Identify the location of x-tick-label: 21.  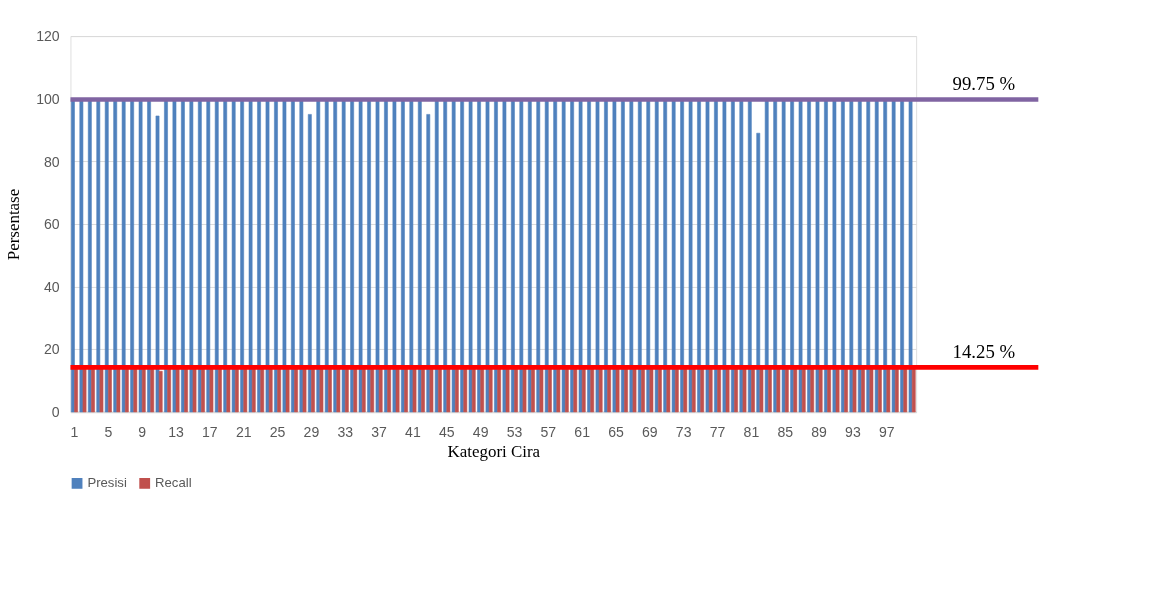
(243, 431).